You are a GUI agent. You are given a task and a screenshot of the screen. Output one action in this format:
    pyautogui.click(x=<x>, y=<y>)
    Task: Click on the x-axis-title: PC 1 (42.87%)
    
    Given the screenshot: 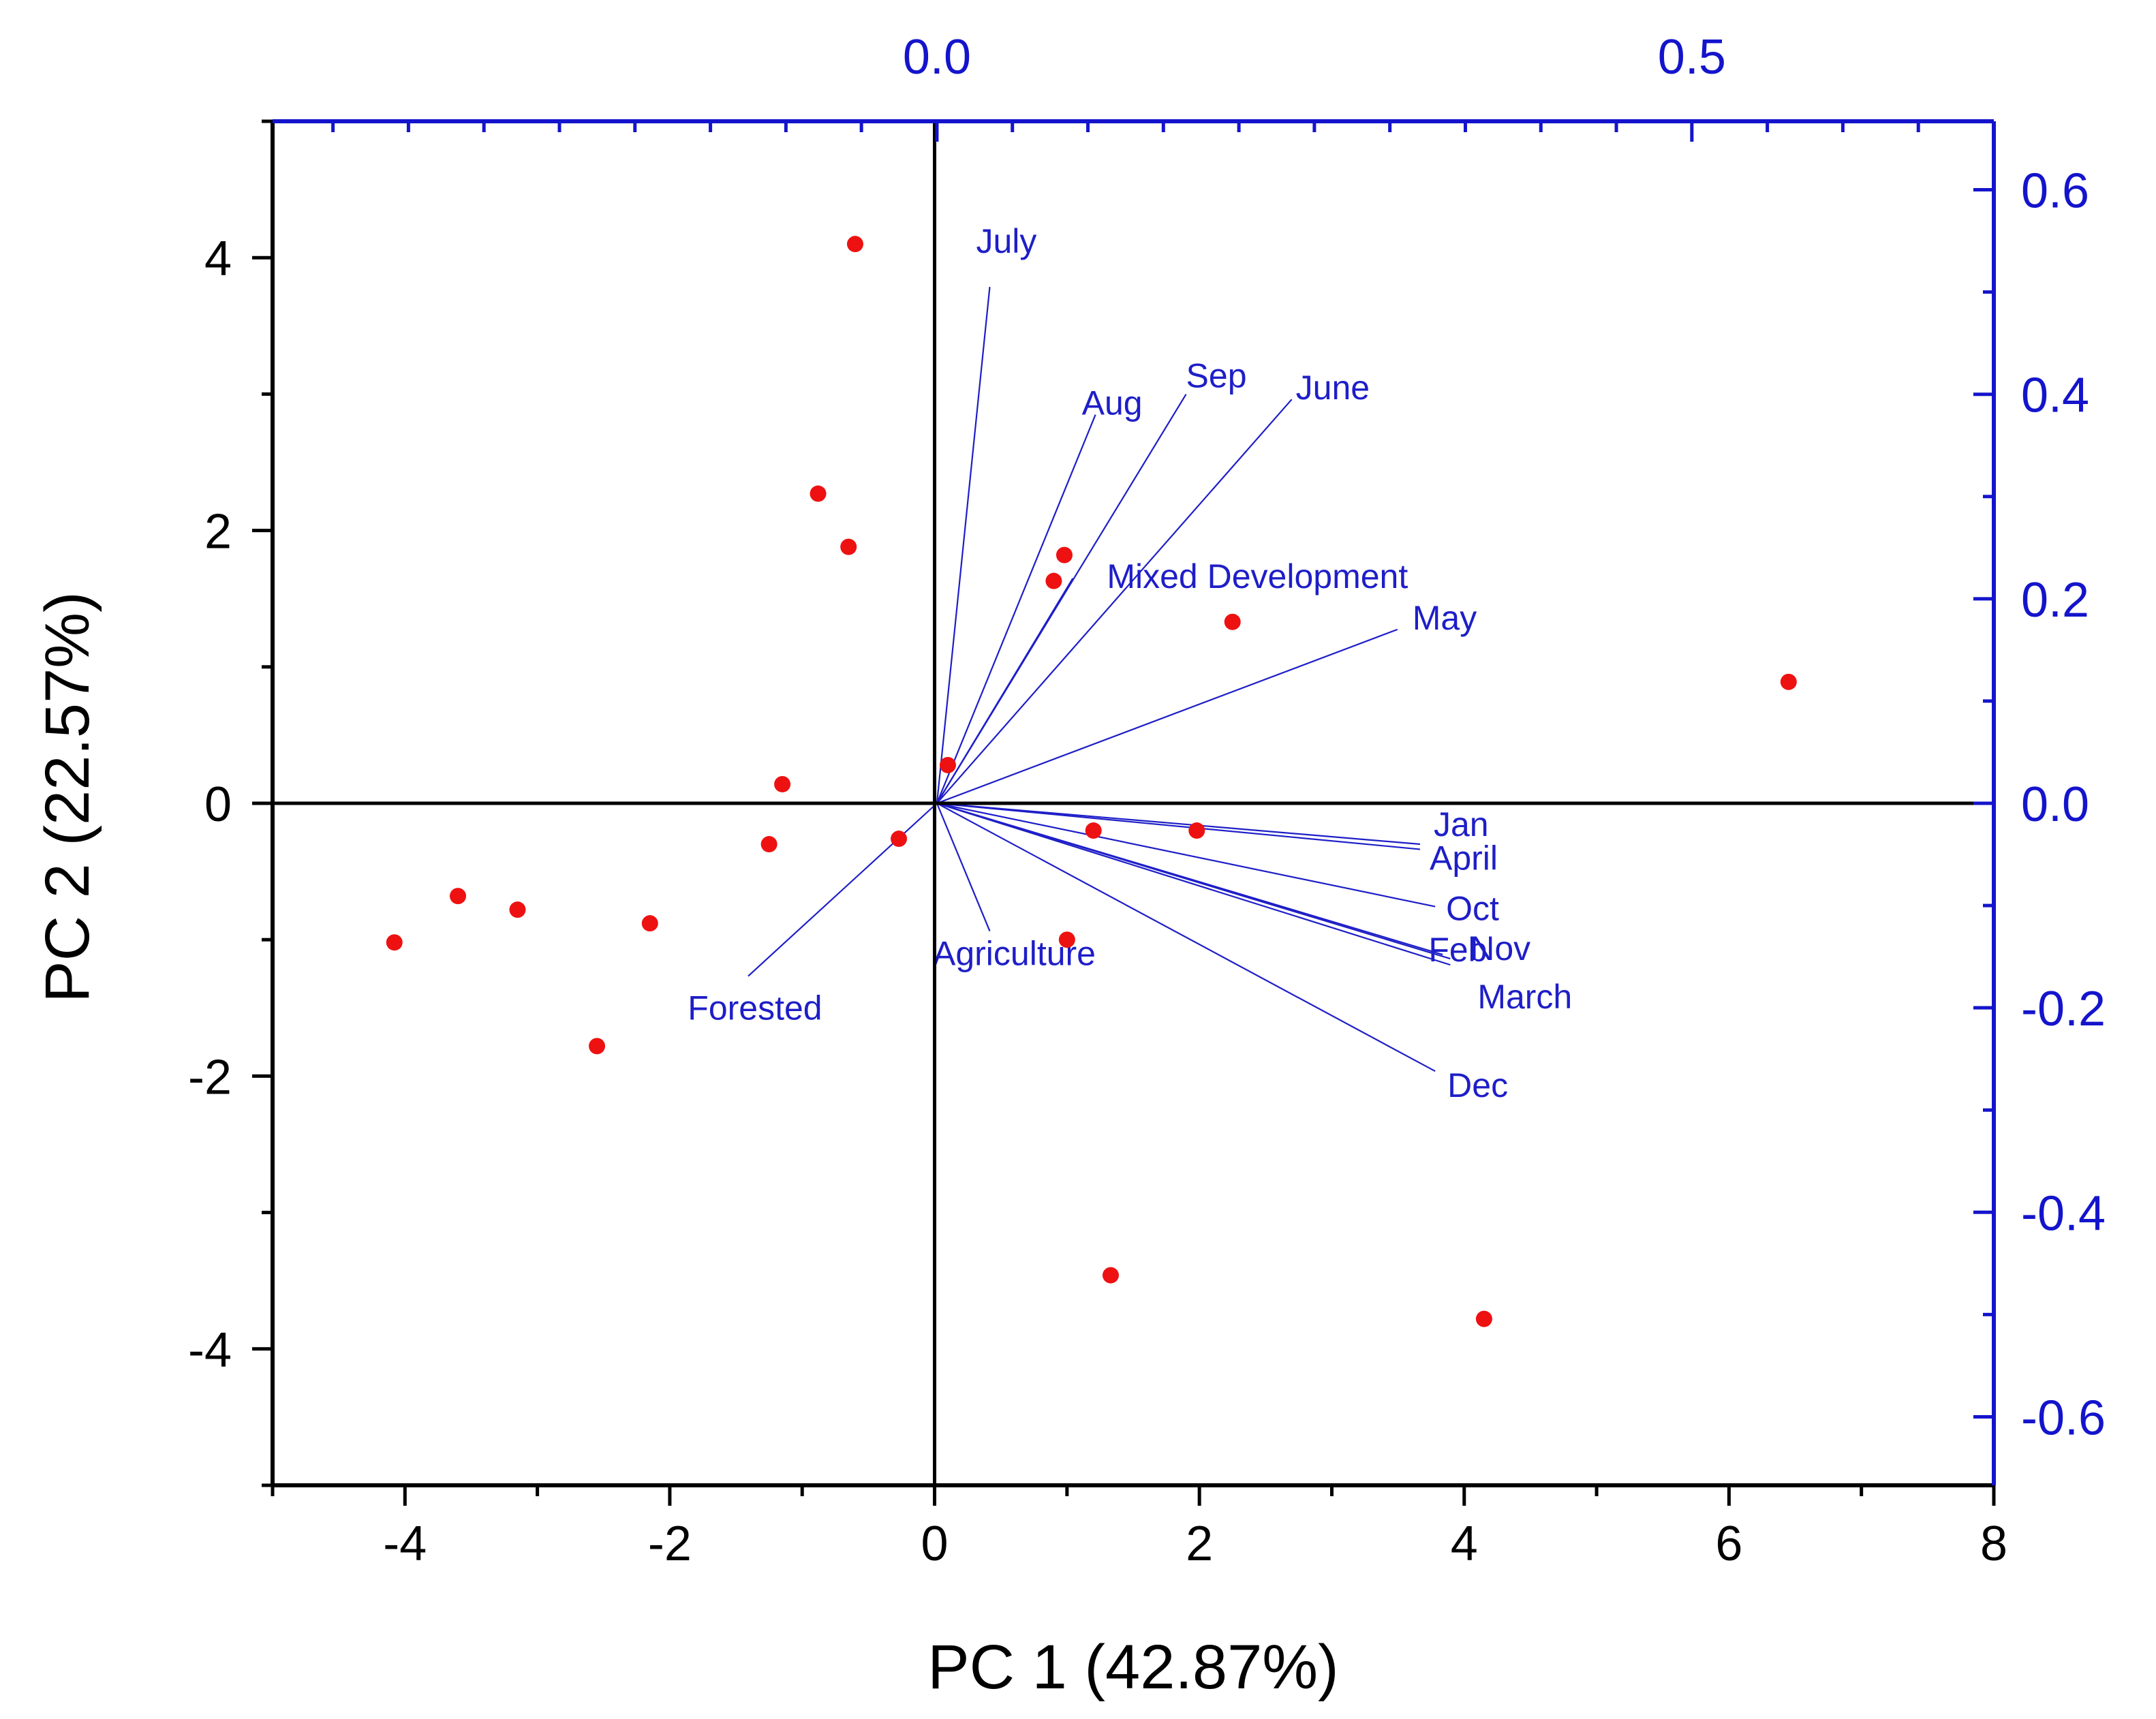 What is the action you would take?
    pyautogui.click(x=1132, y=1667)
    